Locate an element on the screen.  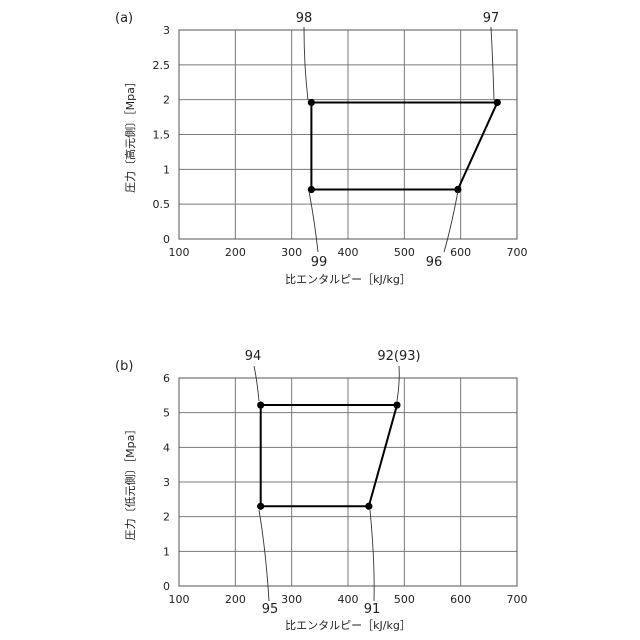
y-tick-label: 5 is located at coordinates (166, 413).